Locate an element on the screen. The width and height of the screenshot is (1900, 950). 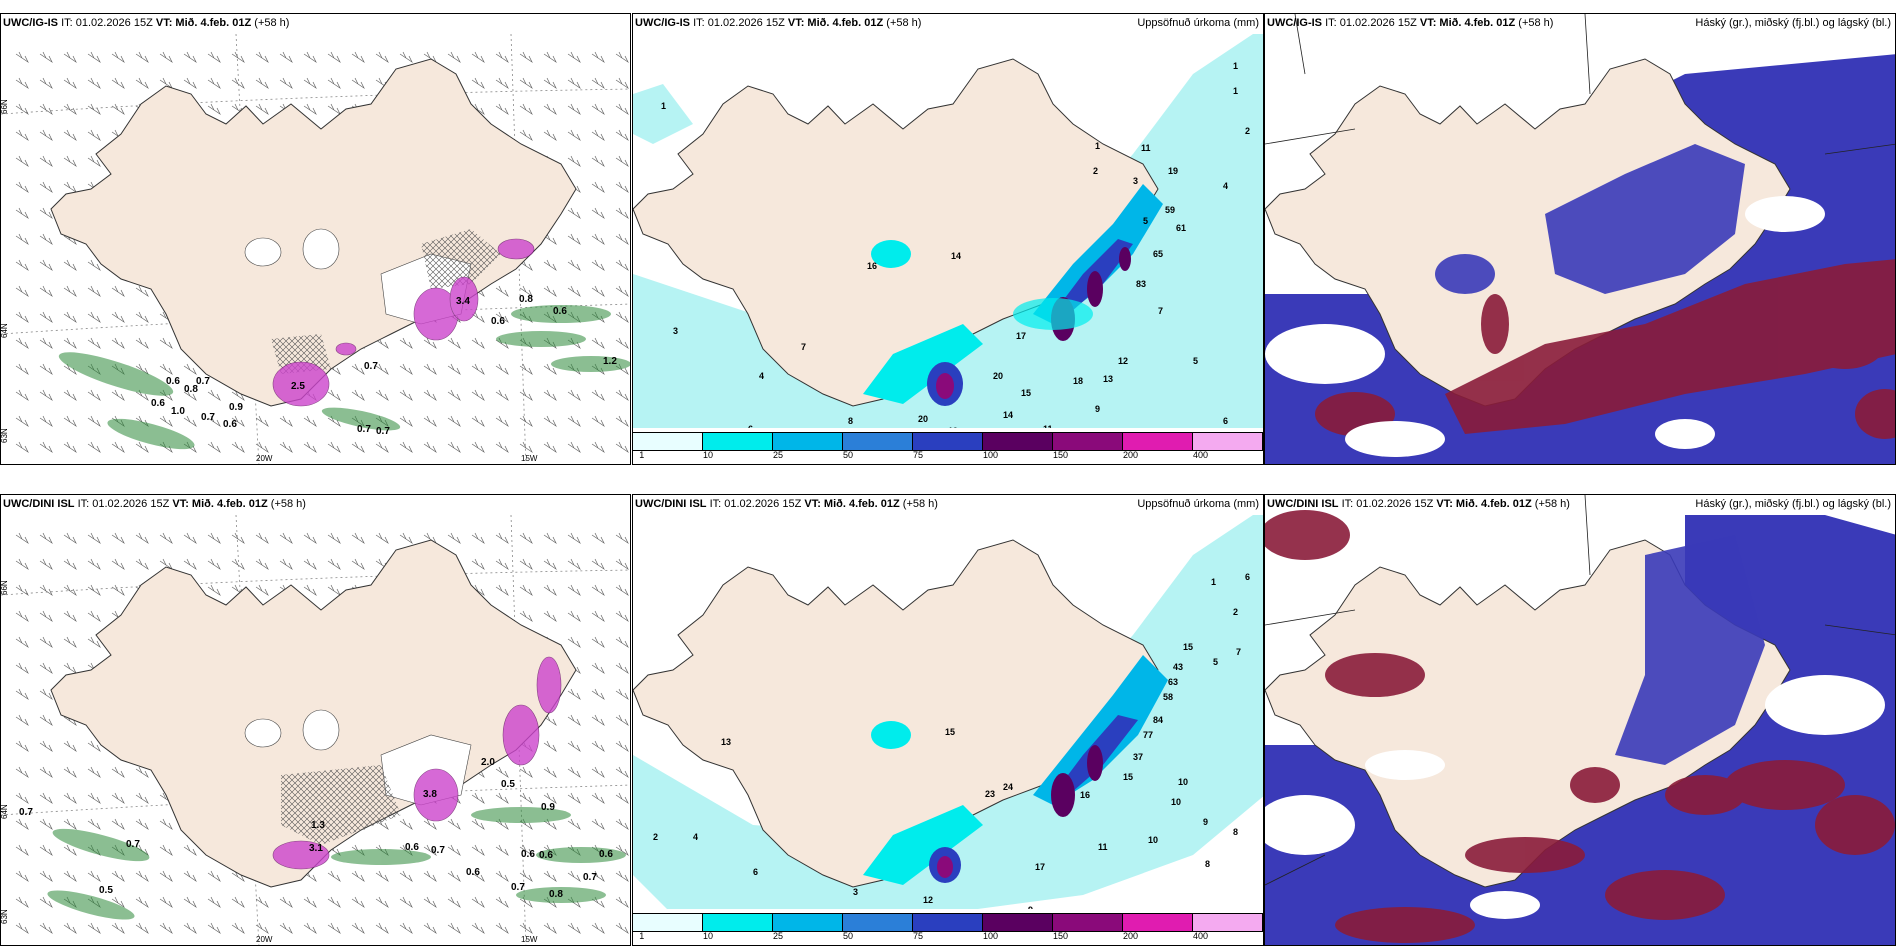
svg-text: 64N is located at coordinates (5, 811).